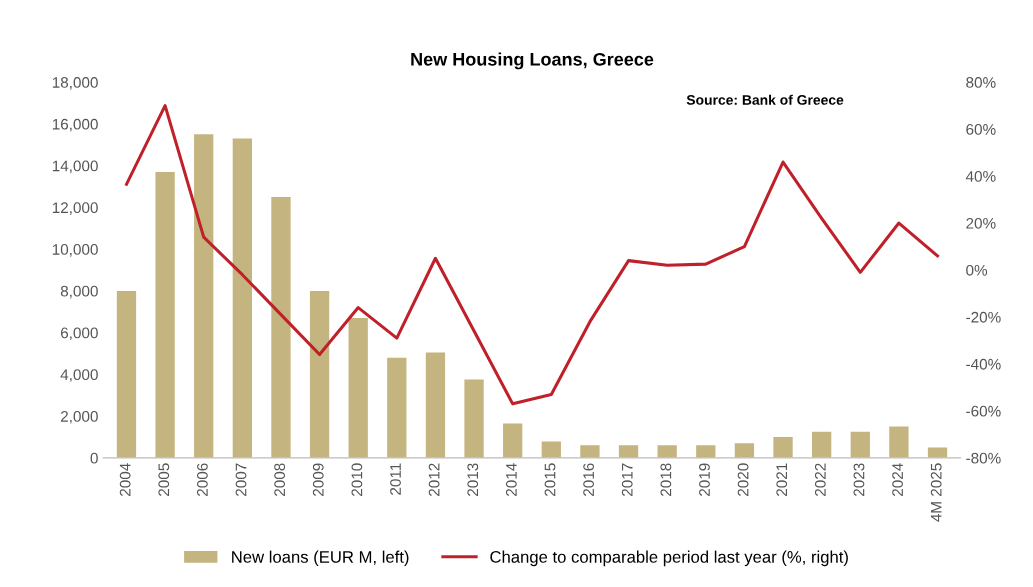  What do you see at coordinates (983, 411) in the screenshot?
I see `y2-tick-label: -60%` at bounding box center [983, 411].